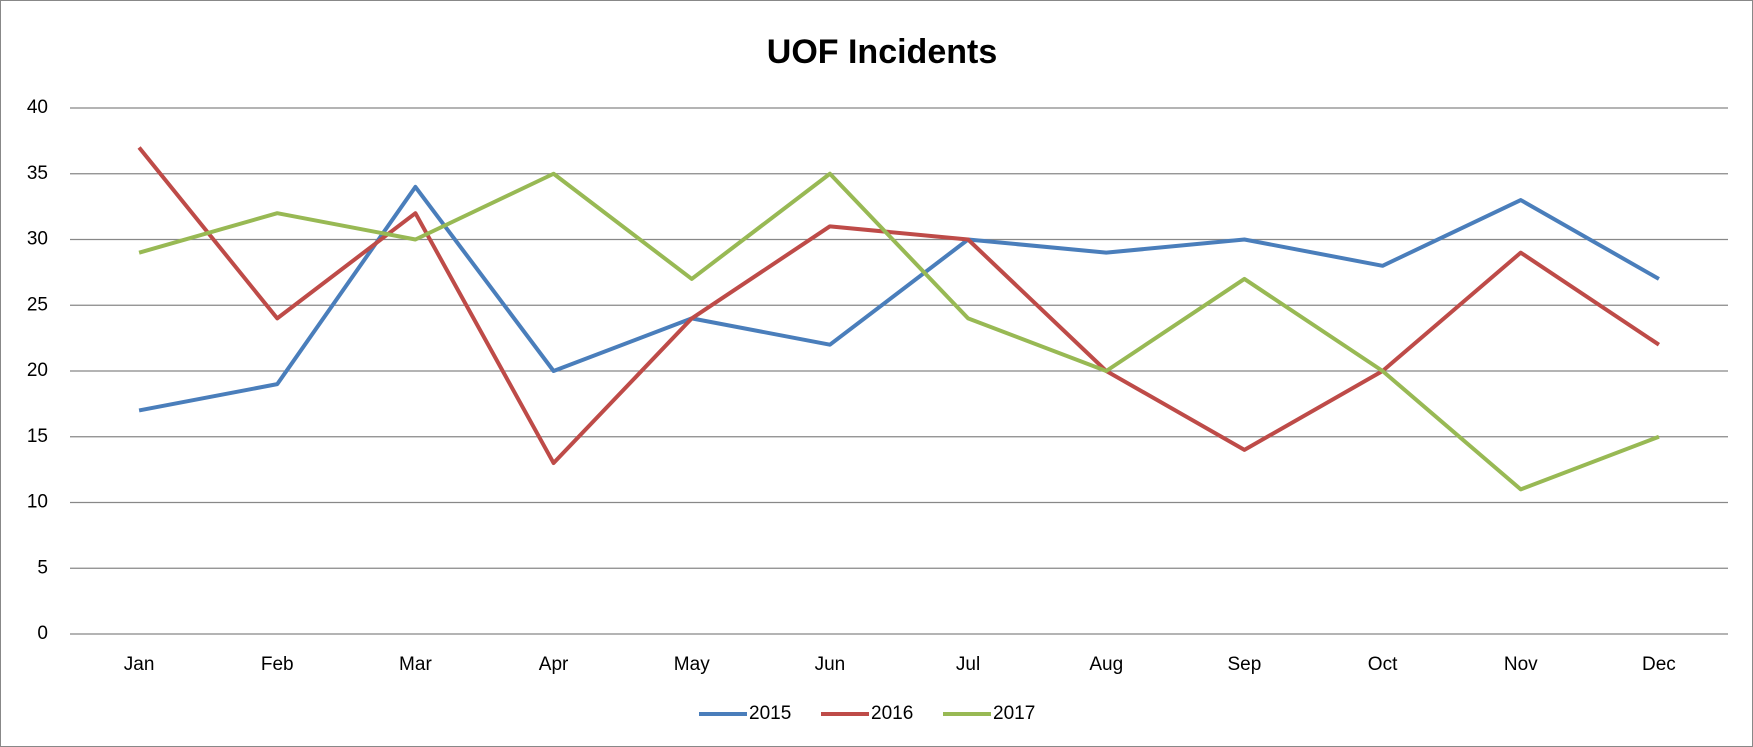  I want to click on x-tick-label: Feb, so click(277, 664).